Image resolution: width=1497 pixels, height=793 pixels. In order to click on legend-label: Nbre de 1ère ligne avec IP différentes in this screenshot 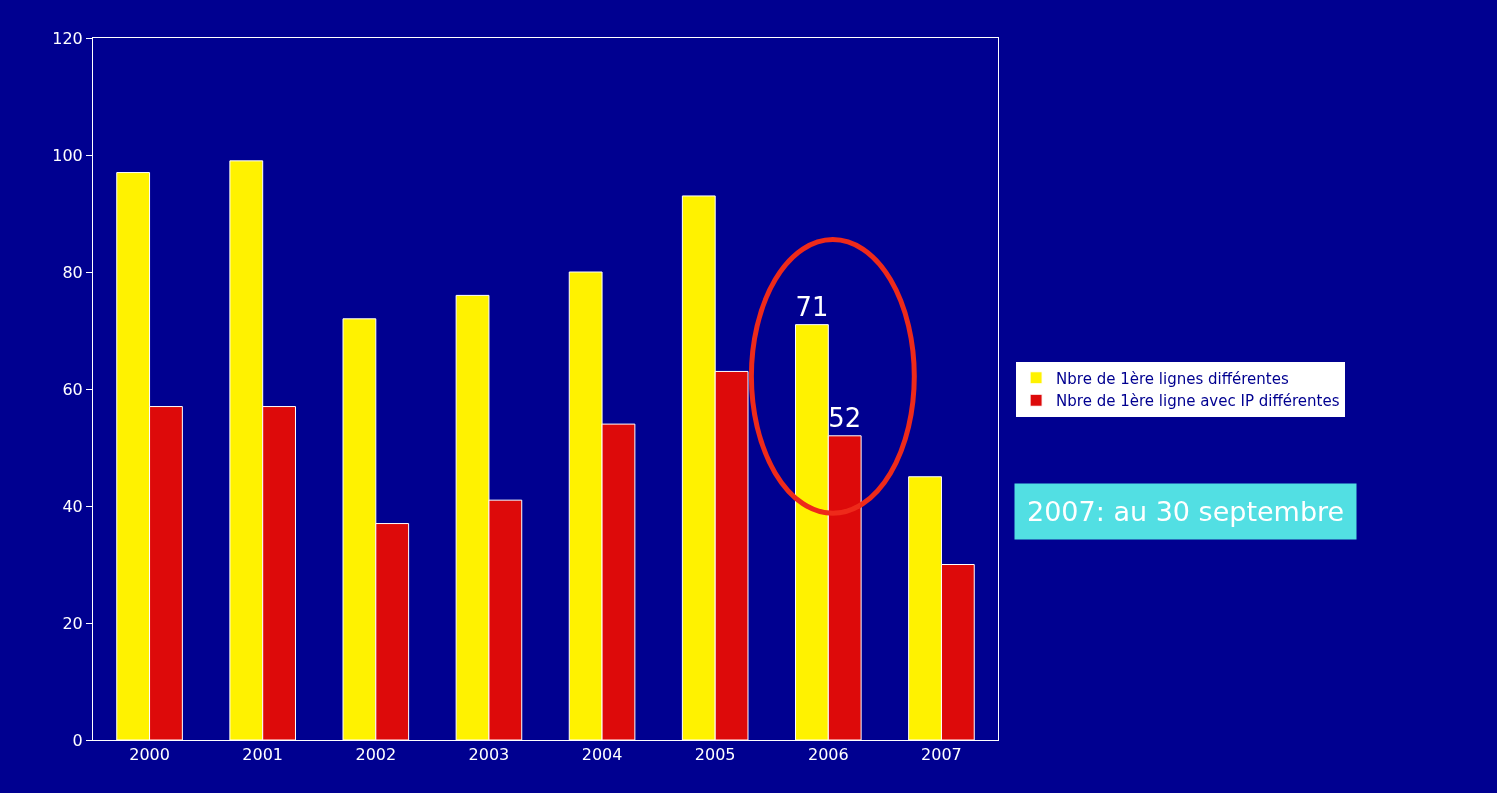, I will do `click(1198, 401)`.